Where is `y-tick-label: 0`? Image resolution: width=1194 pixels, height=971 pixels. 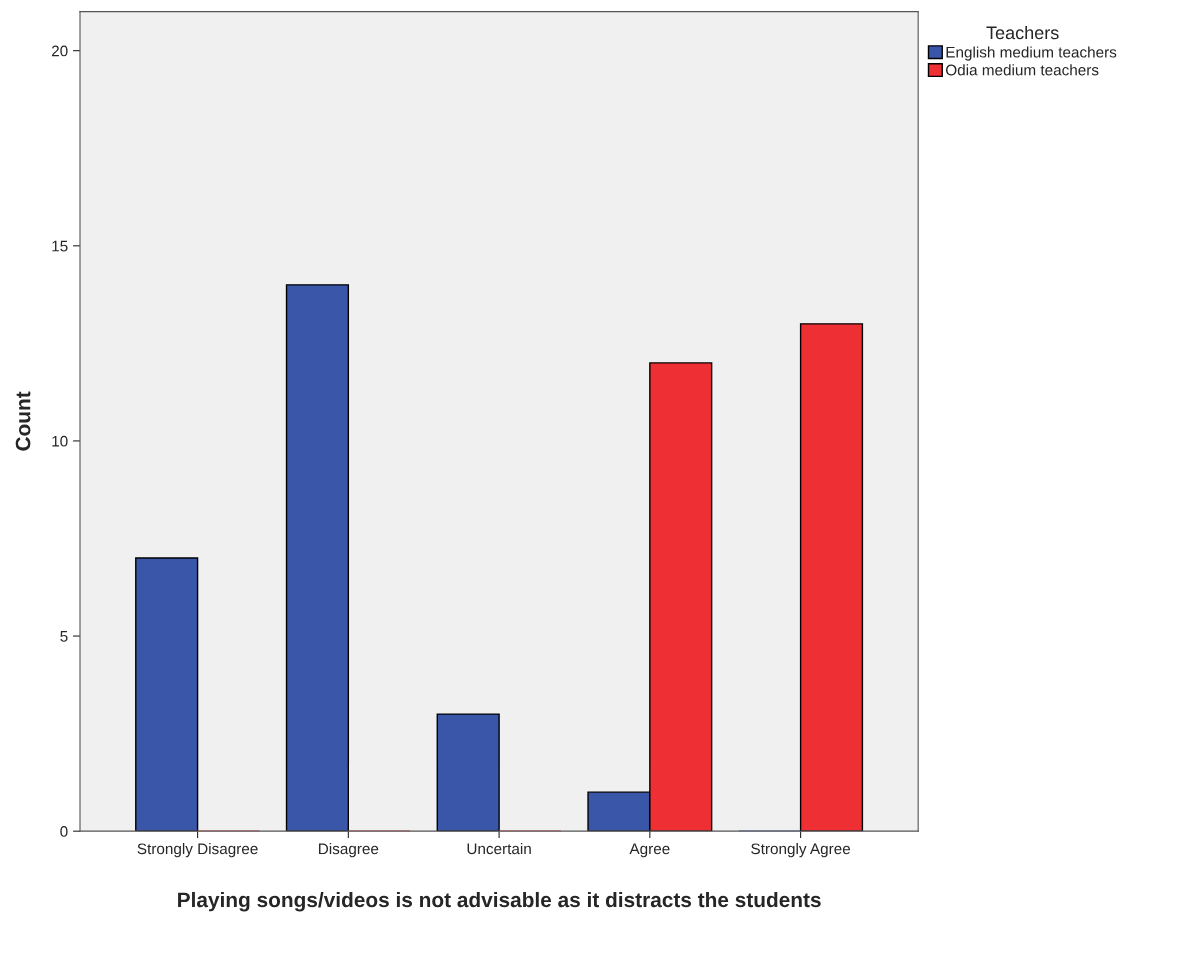 y-tick-label: 0 is located at coordinates (64, 831).